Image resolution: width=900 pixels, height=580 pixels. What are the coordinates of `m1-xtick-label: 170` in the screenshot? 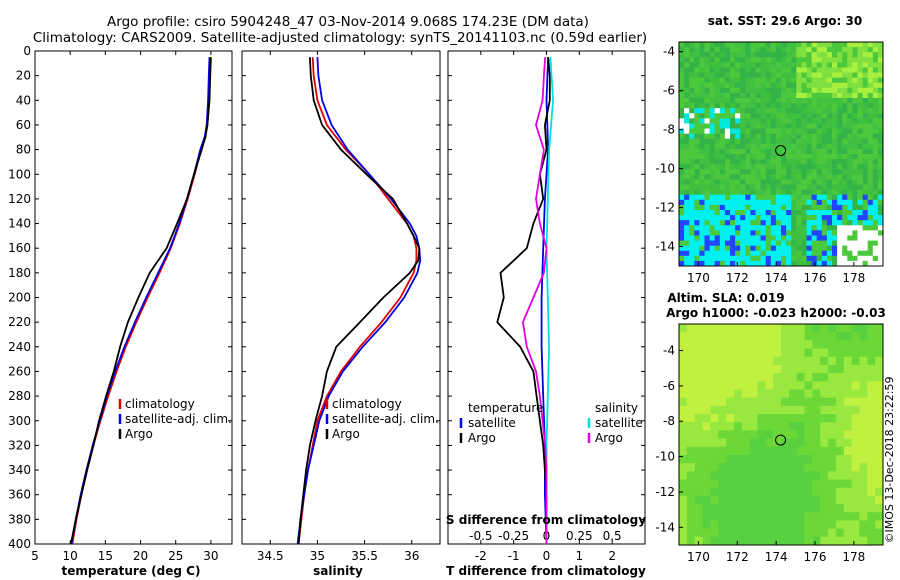 It's located at (698, 278).